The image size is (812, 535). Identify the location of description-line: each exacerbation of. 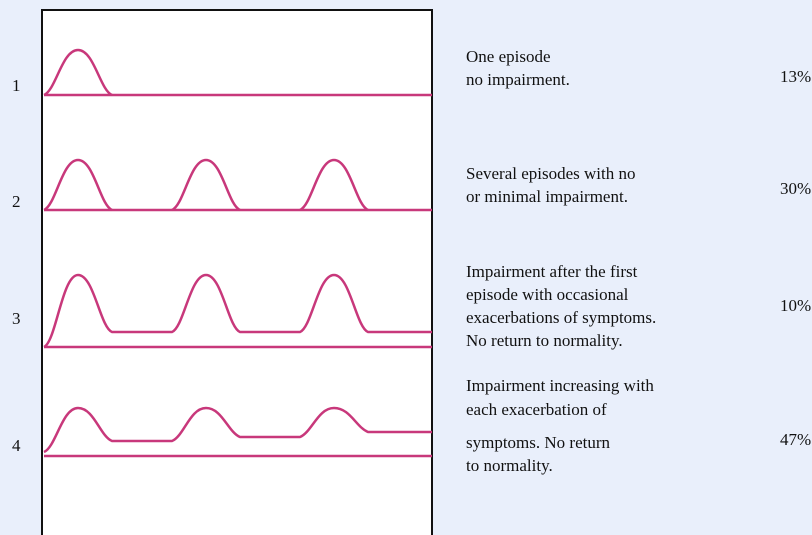
(536, 409).